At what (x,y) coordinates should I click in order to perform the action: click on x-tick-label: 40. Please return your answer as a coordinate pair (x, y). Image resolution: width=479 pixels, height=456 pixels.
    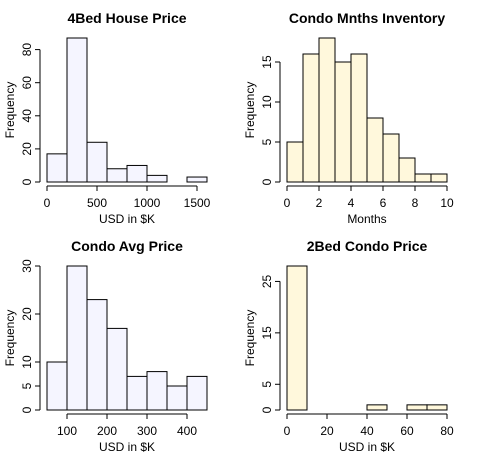
    Looking at the image, I should click on (367, 431).